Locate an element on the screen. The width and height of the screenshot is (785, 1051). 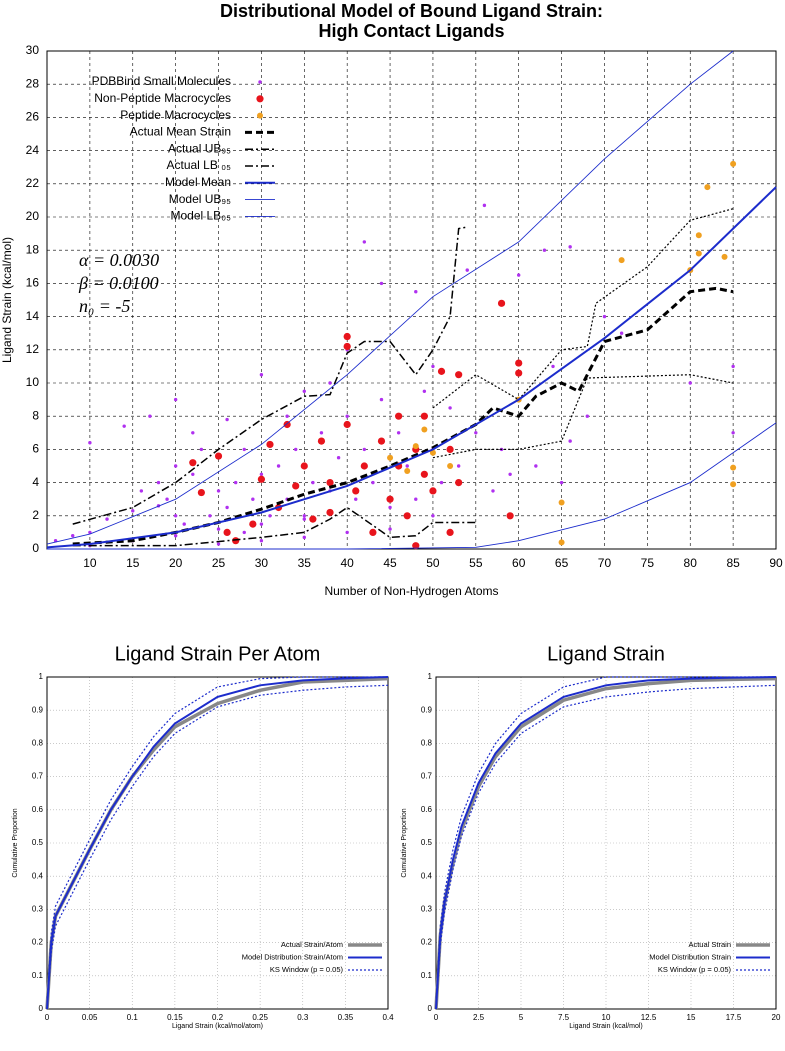
x-tick-label: 85 is located at coordinates (733, 563).